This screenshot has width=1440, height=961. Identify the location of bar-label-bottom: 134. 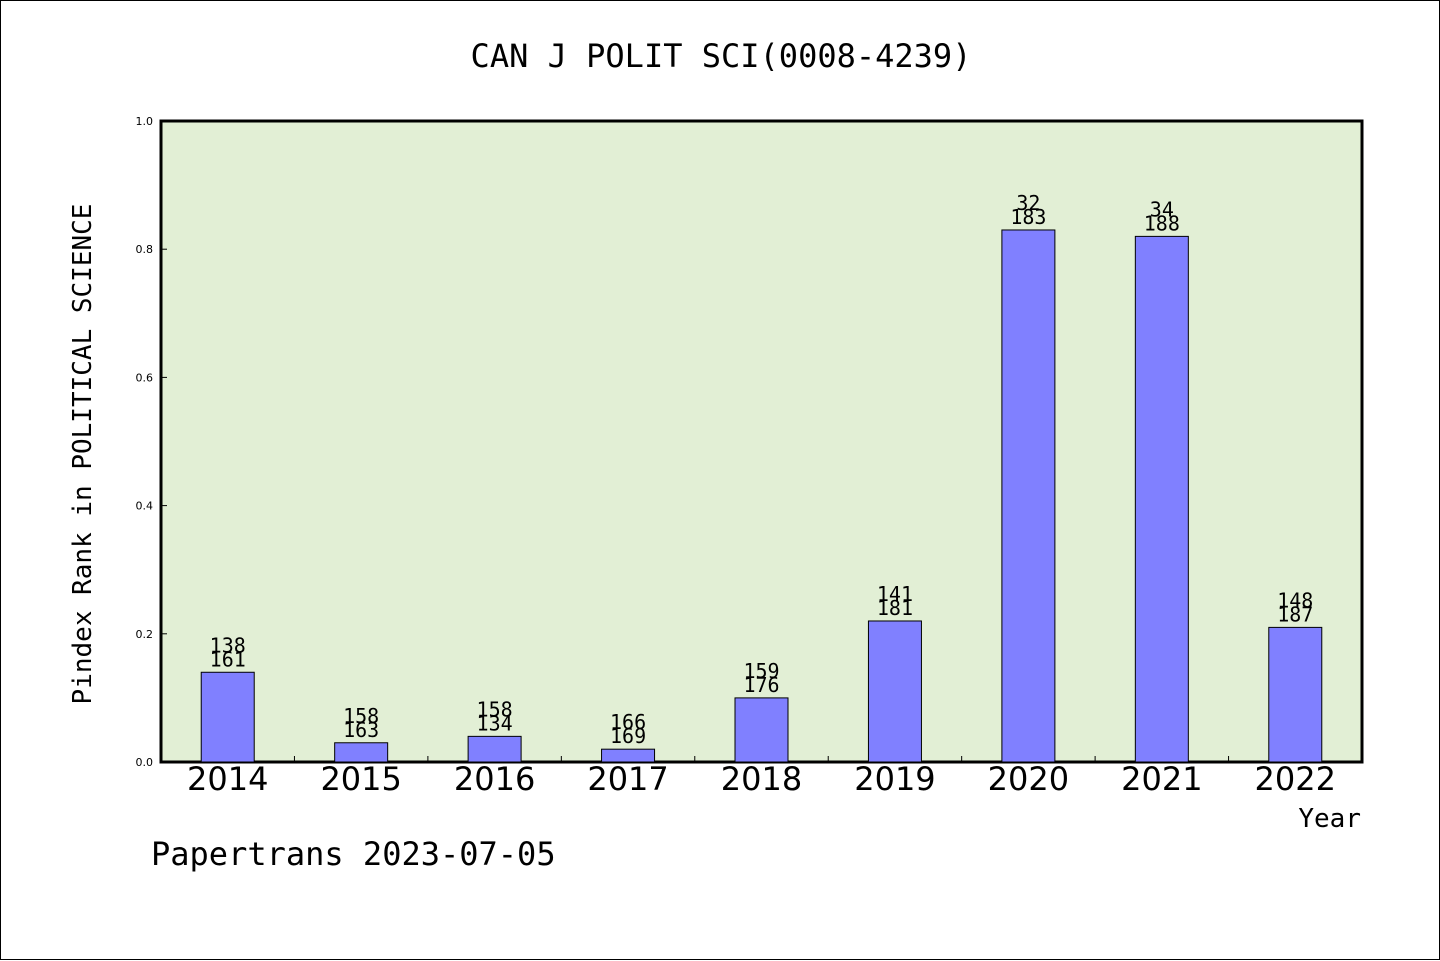
(495, 723).